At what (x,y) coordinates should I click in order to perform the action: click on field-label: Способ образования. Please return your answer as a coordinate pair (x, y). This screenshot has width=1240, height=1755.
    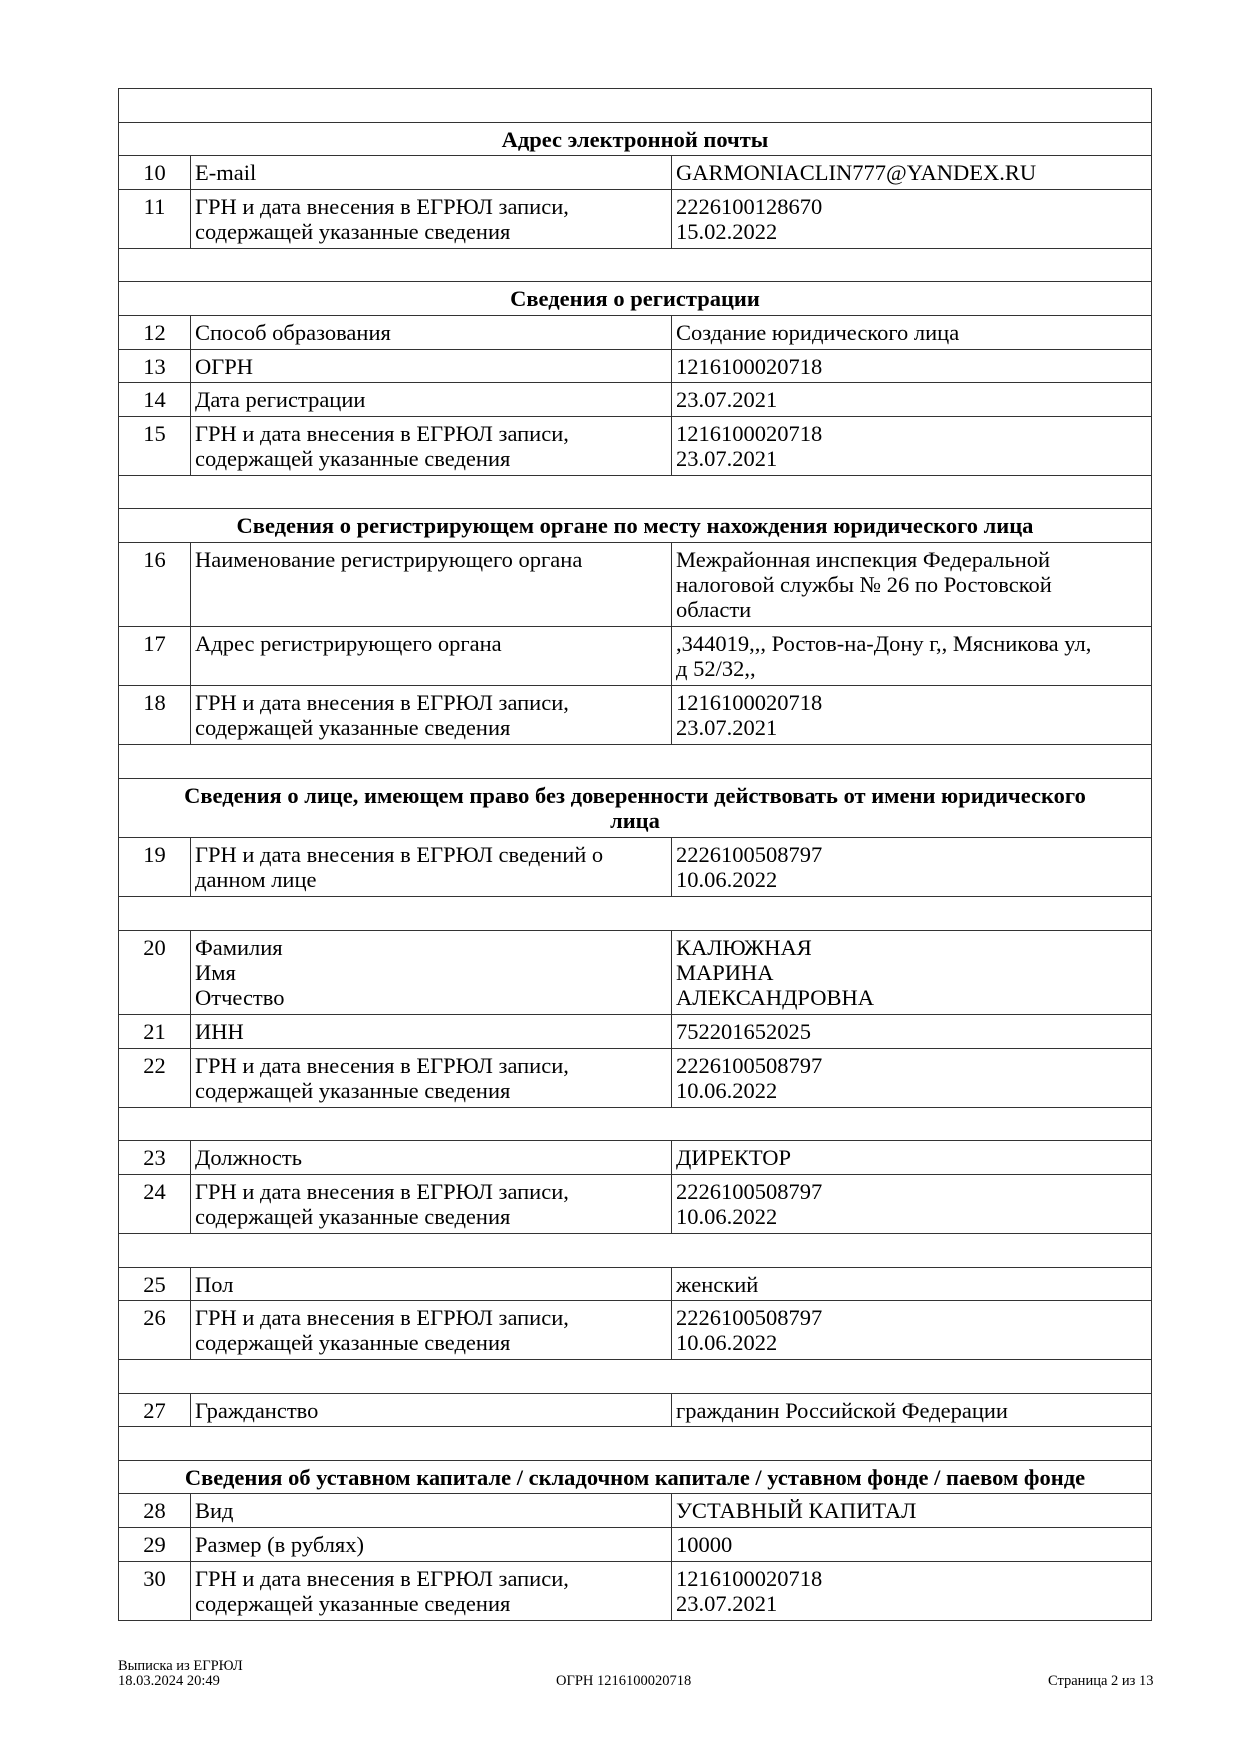
    Looking at the image, I should click on (431, 332).